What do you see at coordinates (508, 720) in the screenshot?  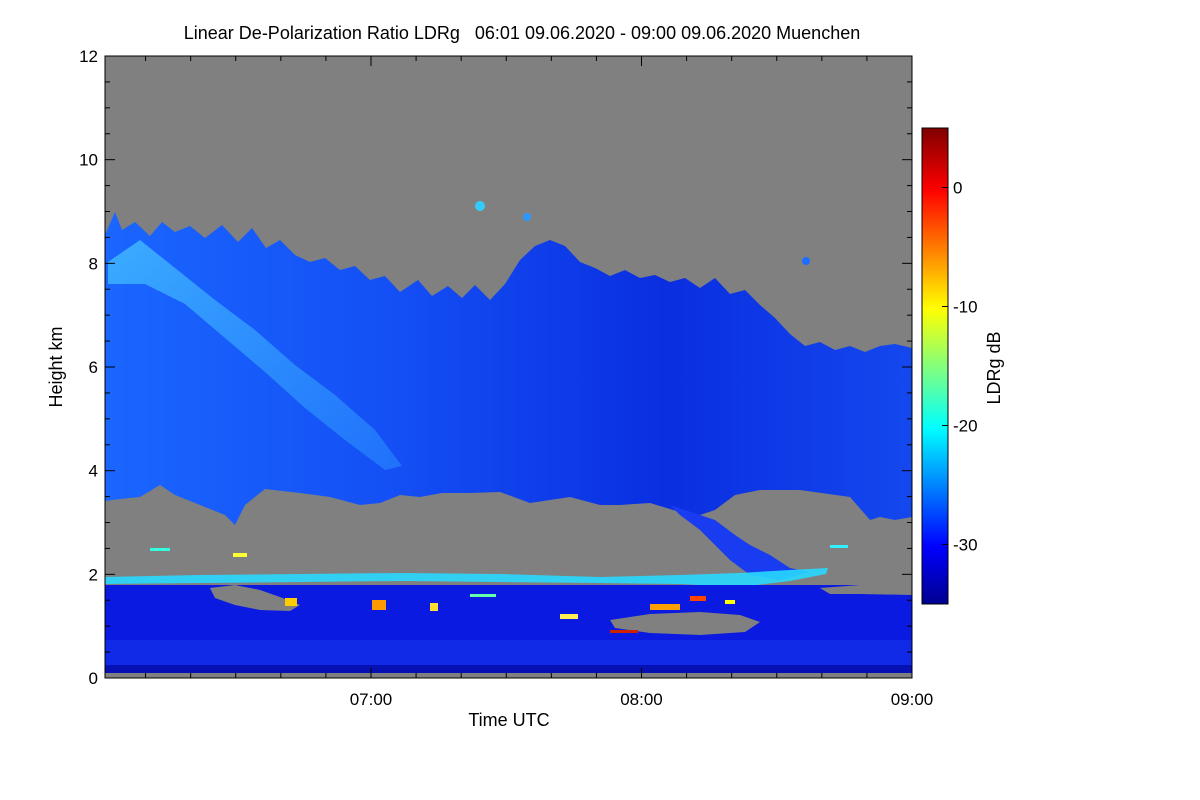 I see `x-axis-label: Time UTC` at bounding box center [508, 720].